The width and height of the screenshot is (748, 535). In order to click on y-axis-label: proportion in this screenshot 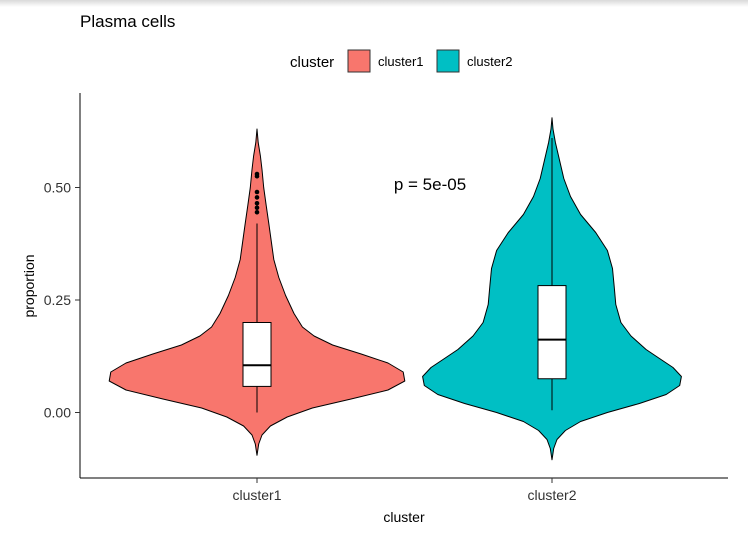, I will do `click(29, 285)`.